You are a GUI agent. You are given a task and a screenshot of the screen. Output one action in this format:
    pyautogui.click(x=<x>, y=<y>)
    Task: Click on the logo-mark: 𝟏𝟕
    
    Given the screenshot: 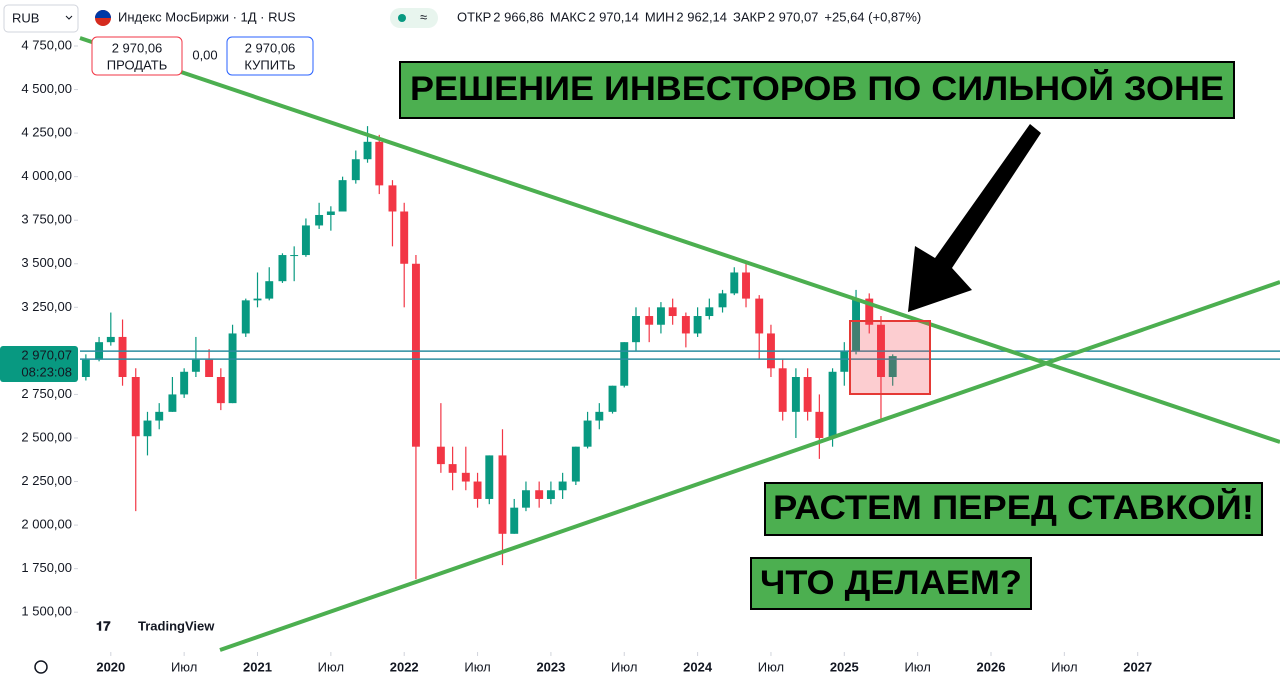 What is the action you would take?
    pyautogui.click(x=103, y=625)
    